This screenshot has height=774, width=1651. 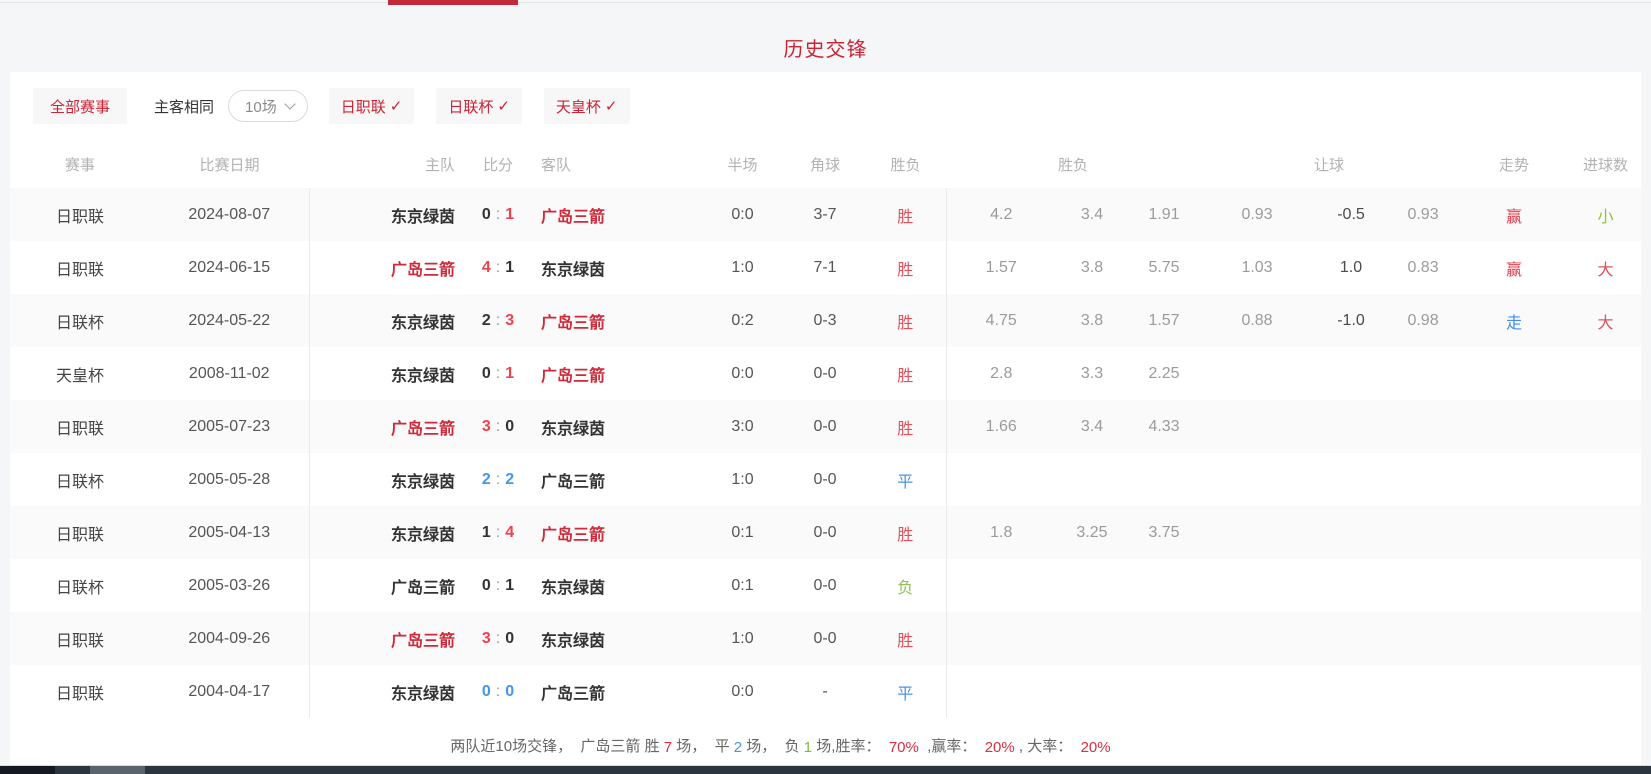 What do you see at coordinates (1605, 217) in the screenshot?
I see `goals-total-cell: 小` at bounding box center [1605, 217].